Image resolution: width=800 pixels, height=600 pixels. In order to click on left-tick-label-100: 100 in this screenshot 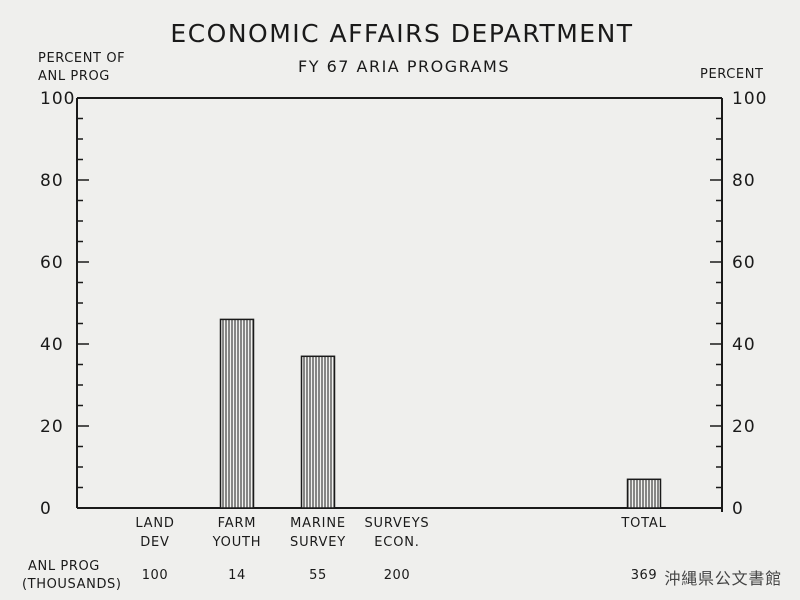, I will do `click(57, 99)`.